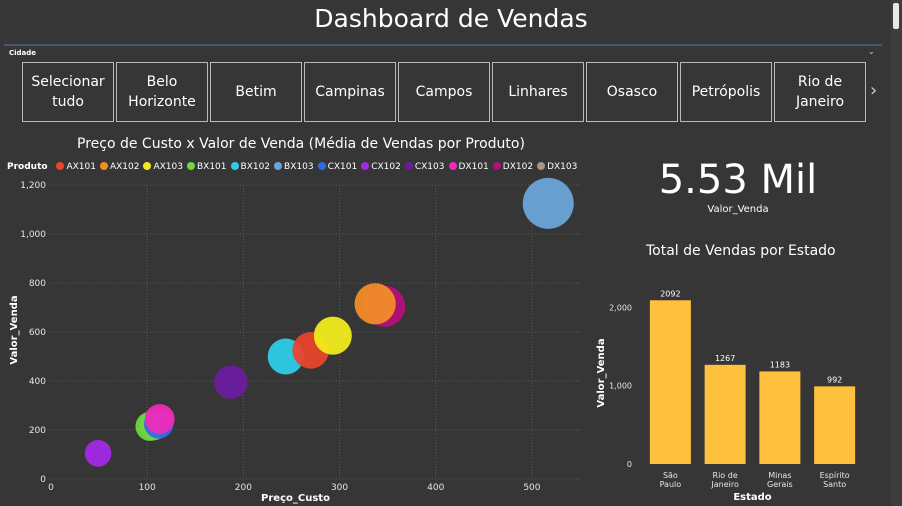 The height and width of the screenshot is (506, 902). I want to click on x-axis-label: Preço_Custo, so click(295, 498).